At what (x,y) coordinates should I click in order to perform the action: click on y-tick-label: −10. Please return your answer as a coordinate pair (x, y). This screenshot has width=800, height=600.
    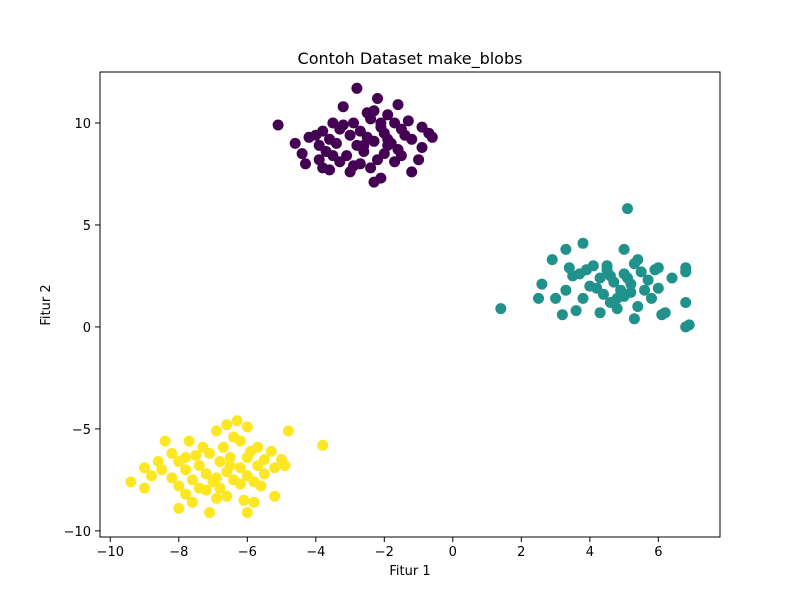
    Looking at the image, I should click on (77, 532).